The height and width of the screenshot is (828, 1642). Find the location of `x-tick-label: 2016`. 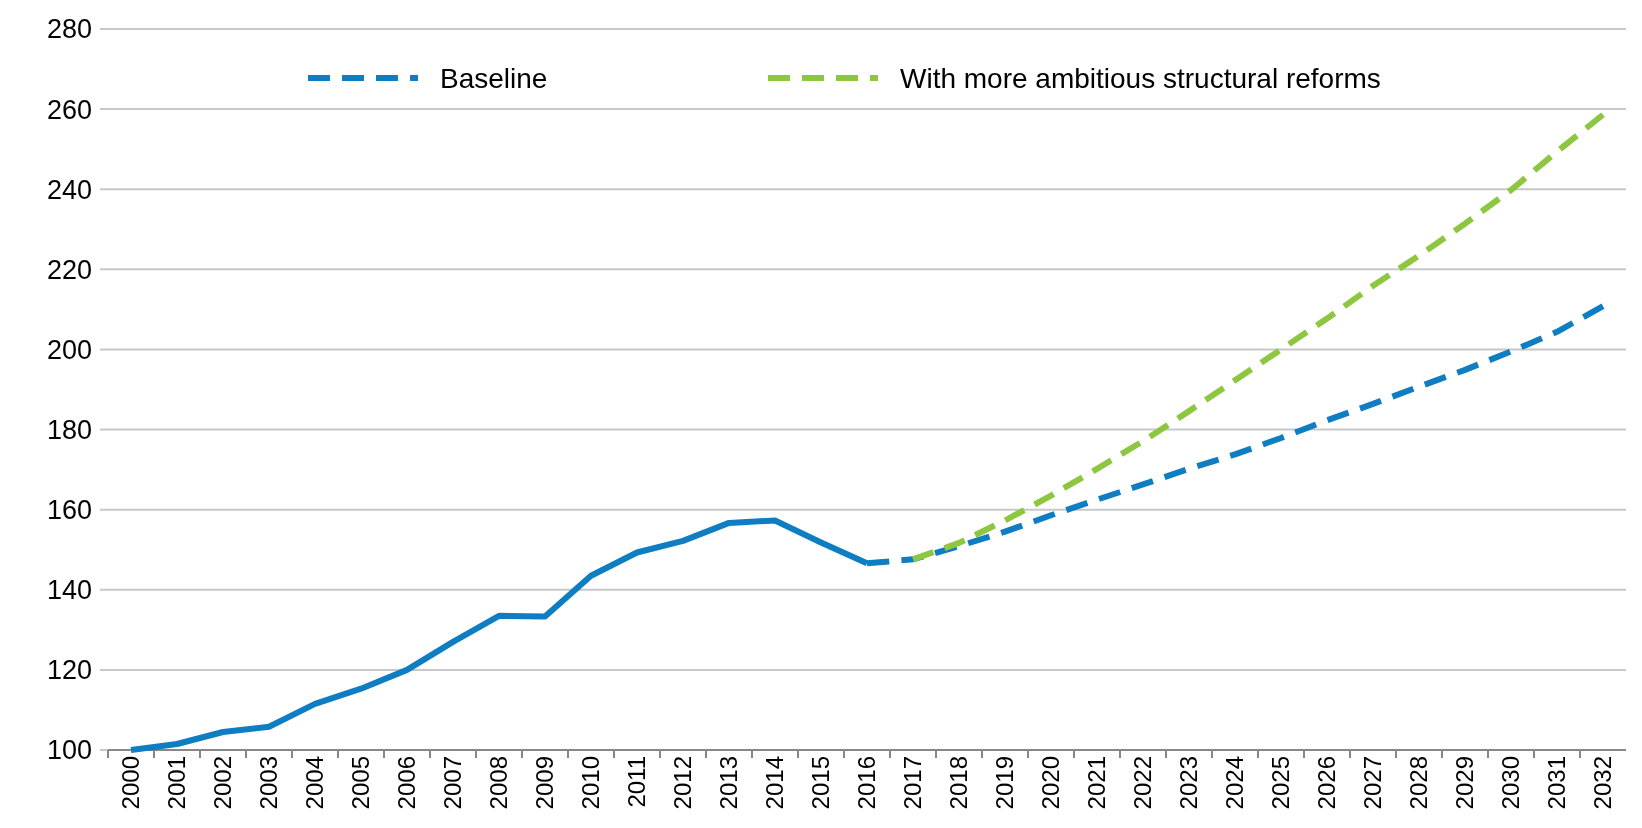

x-tick-label: 2016 is located at coordinates (867, 783).